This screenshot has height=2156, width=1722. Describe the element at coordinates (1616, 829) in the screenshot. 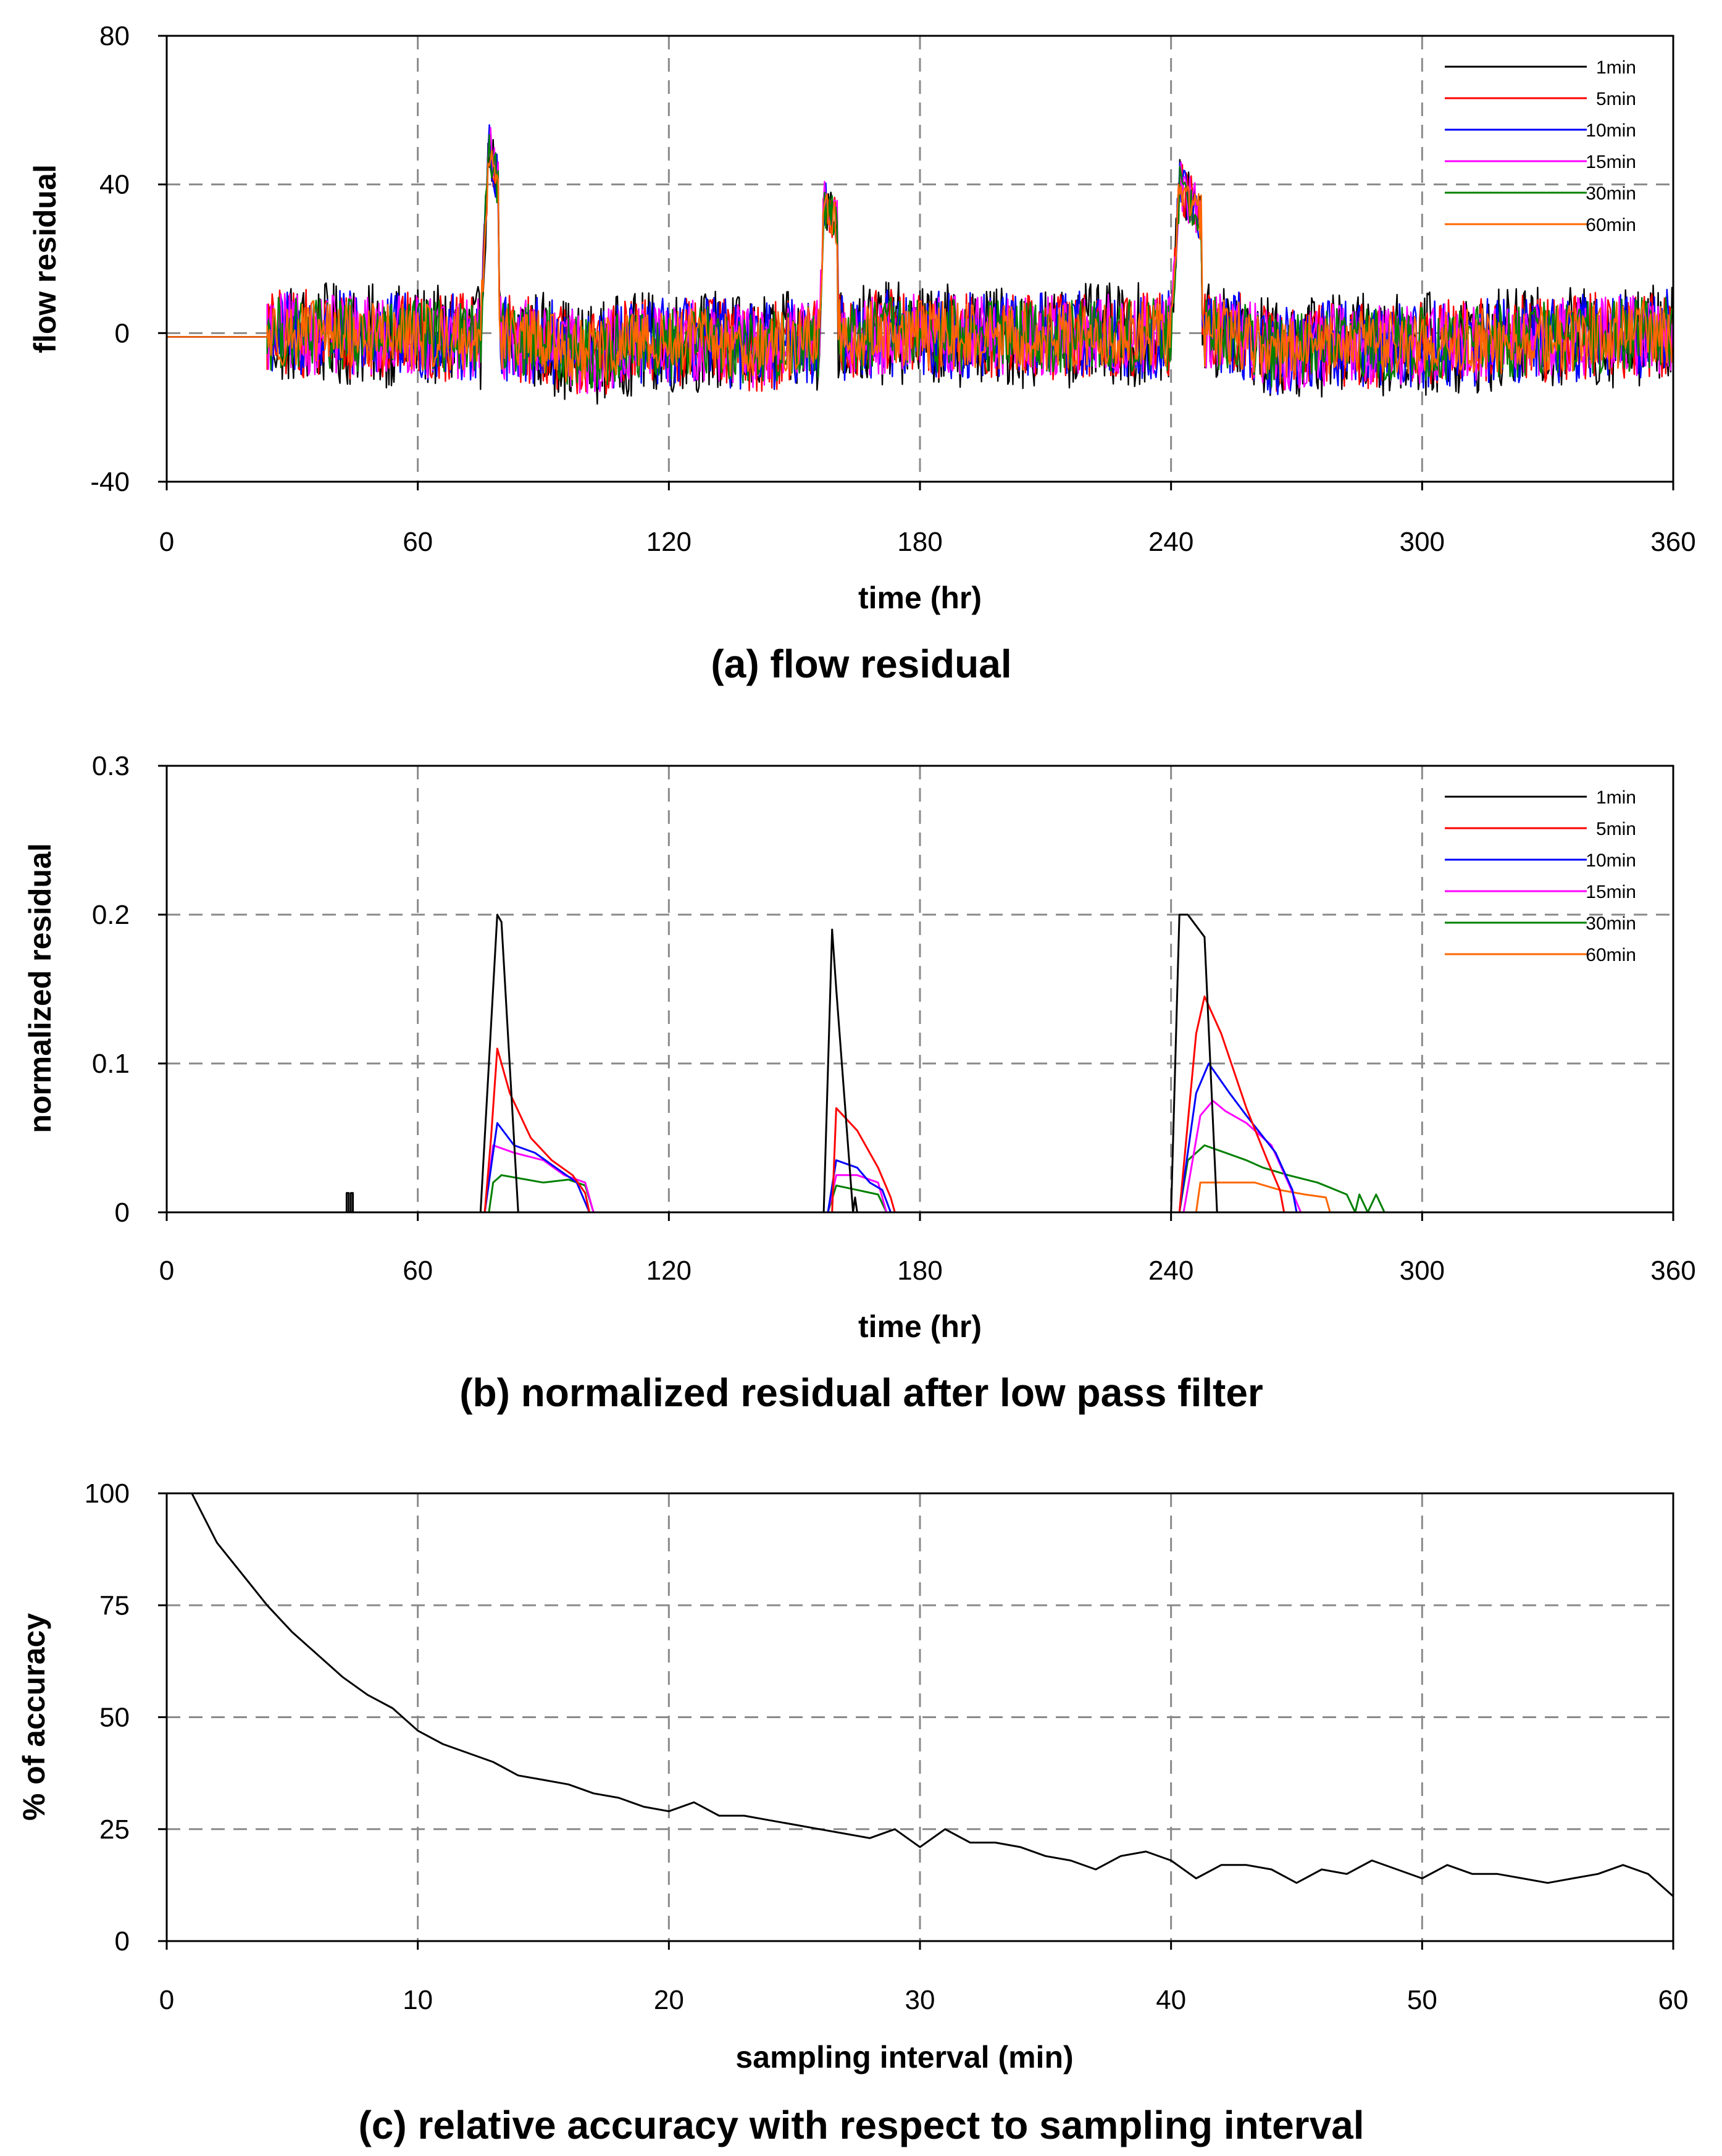

I see `panel-b-legend-label-5min: 5min` at that location.